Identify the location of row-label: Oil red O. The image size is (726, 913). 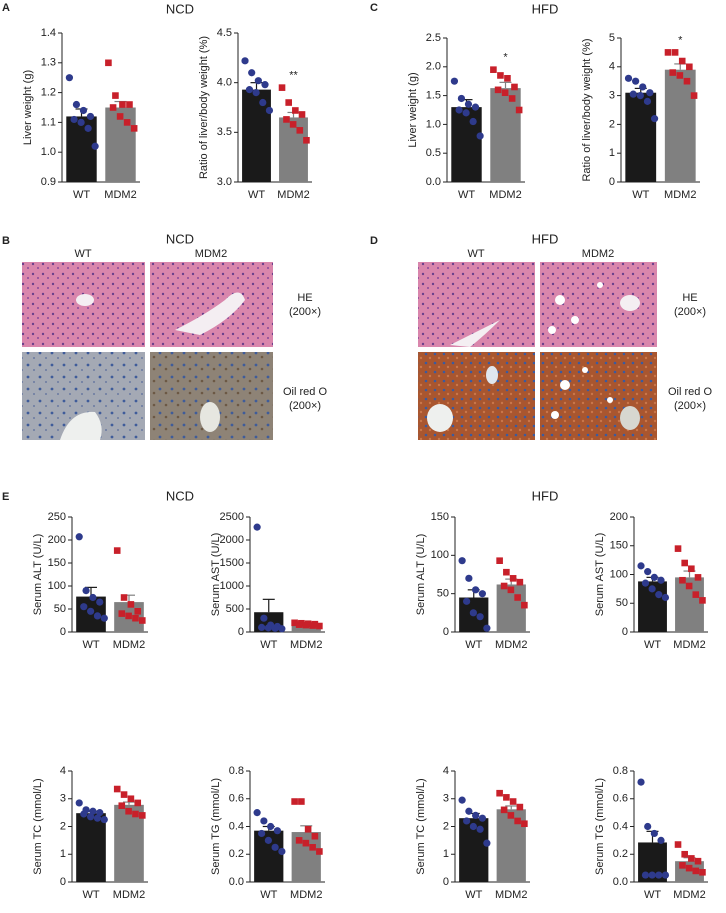
(690, 392).